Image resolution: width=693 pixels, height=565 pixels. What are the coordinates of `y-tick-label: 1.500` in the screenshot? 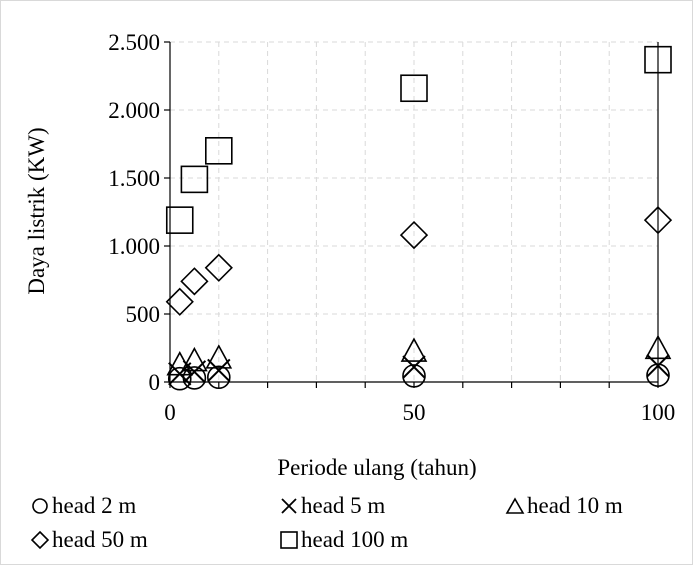 It's located at (134, 178).